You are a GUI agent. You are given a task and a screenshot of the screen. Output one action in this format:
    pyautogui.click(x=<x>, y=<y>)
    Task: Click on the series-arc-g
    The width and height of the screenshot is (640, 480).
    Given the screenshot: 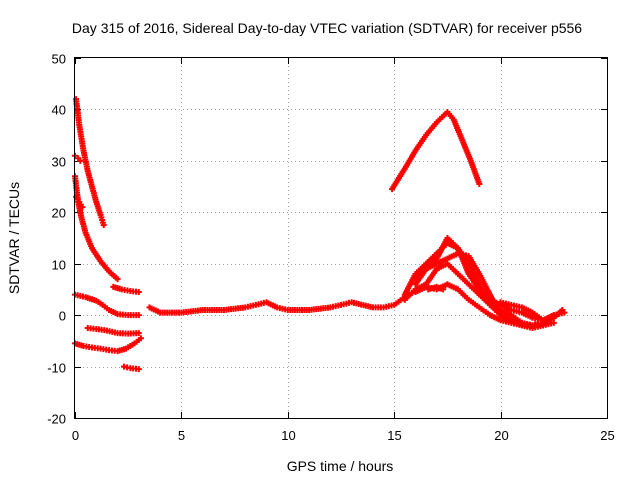 What is the action you would take?
    pyautogui.click(x=113, y=331)
    